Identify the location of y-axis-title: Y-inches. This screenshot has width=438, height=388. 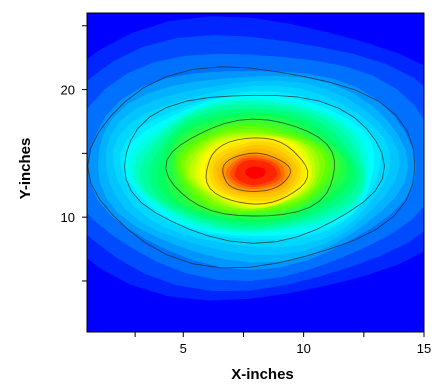
(25, 169).